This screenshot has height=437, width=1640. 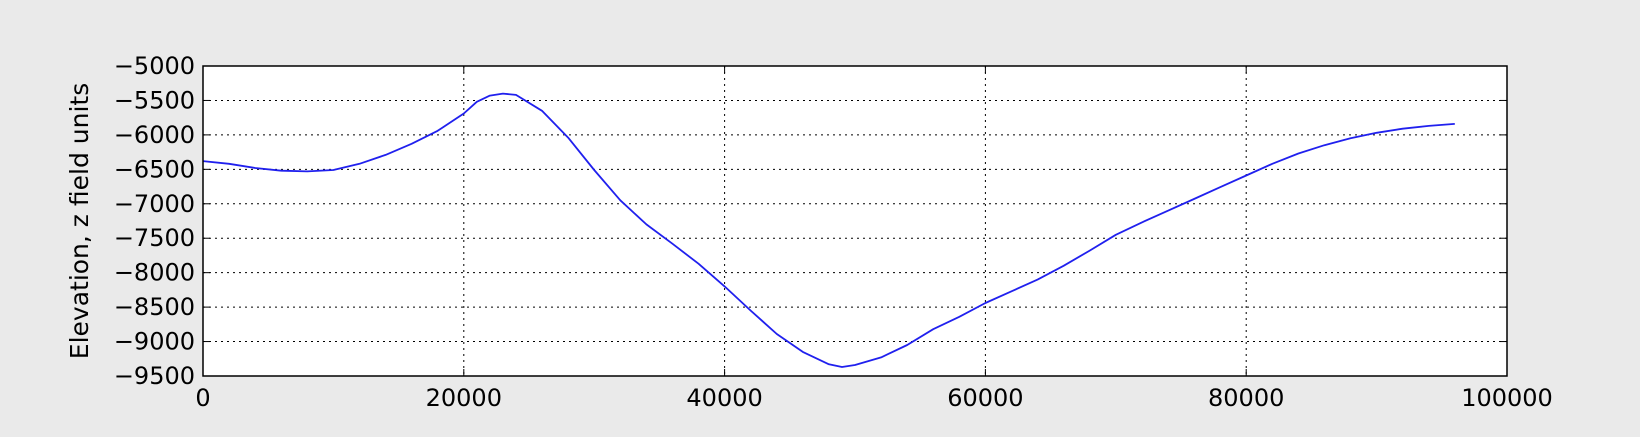 I want to click on x-tick-label: 100000, so click(x=1507, y=398).